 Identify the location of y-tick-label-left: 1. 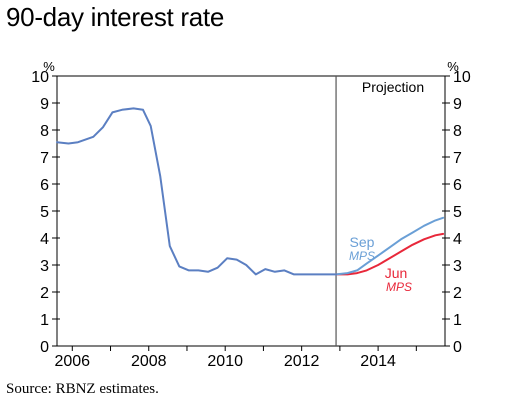
(44, 320).